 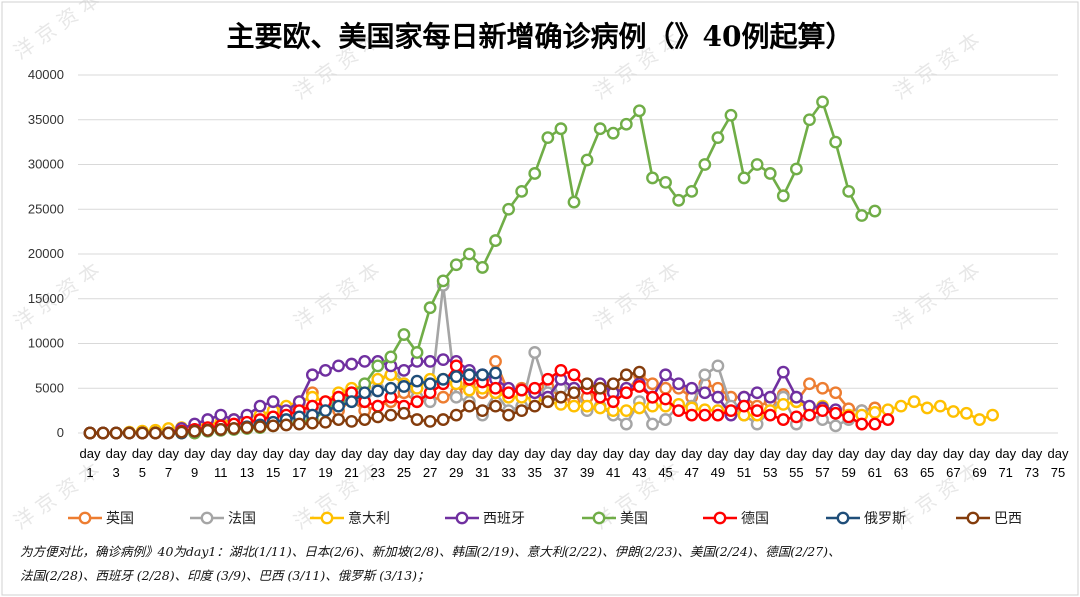 What do you see at coordinates (613, 463) in the screenshot?
I see `x-tick-label: day 41` at bounding box center [613, 463].